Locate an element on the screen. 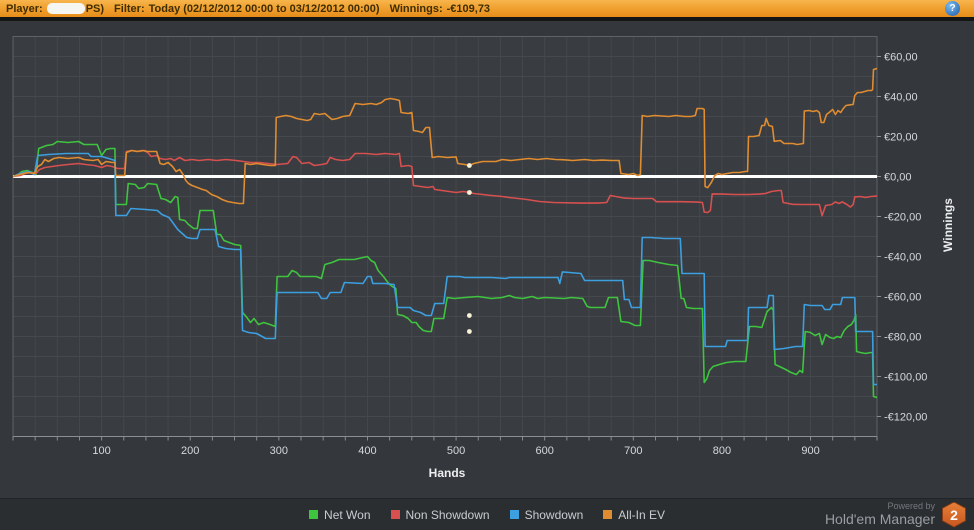  winnings-label: Winnings: is located at coordinates (416, 8).